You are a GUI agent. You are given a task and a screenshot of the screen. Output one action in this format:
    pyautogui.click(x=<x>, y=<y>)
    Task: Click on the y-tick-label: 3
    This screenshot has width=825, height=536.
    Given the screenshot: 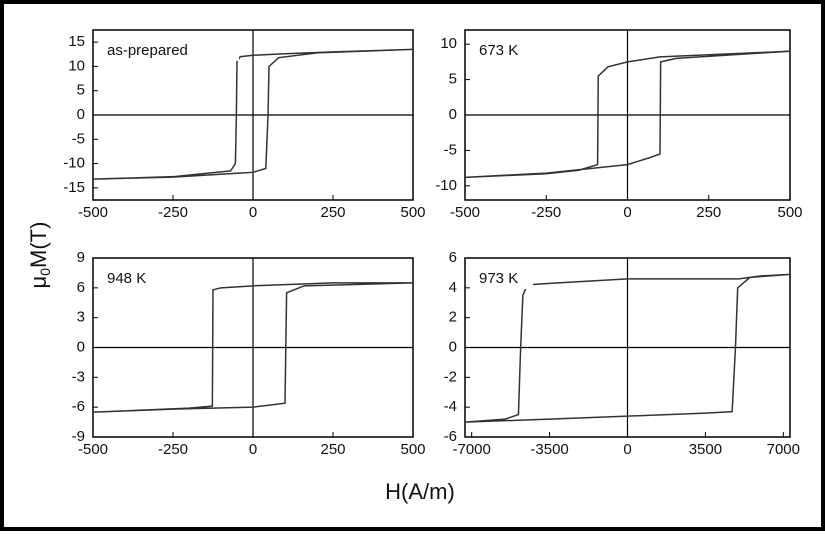 What is the action you would take?
    pyautogui.click(x=81, y=317)
    